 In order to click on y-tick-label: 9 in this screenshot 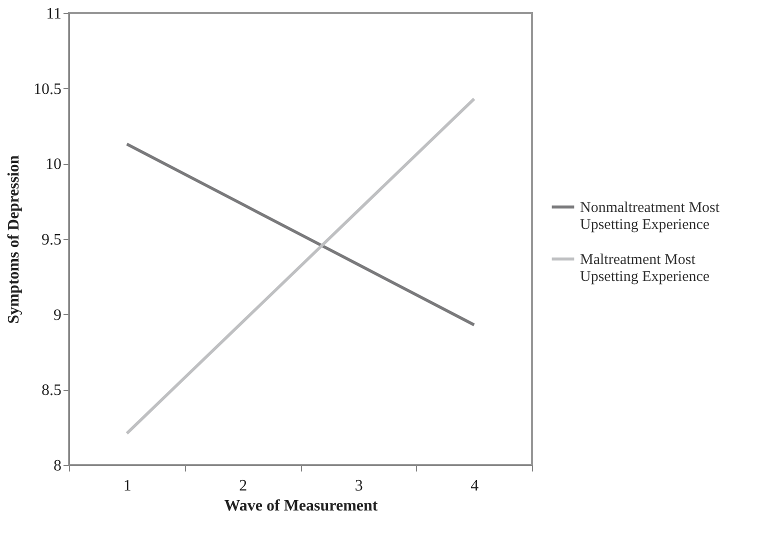, I will do `click(58, 315)`.